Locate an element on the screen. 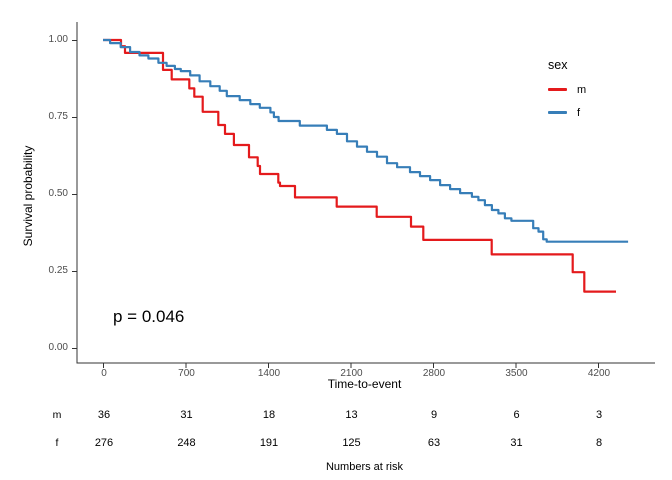 The image size is (672, 480). risk-table-title: Numbers at risk is located at coordinates (364, 467).